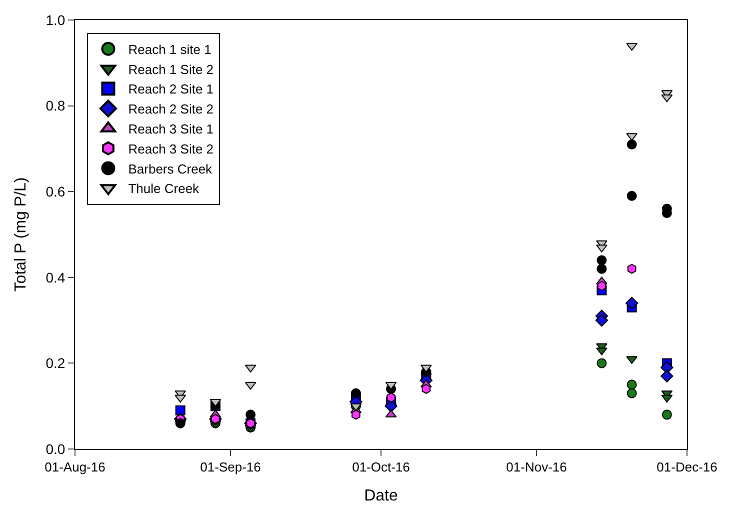 The height and width of the screenshot is (524, 729). I want to click on y-tick-label: 0.8, so click(56, 106).